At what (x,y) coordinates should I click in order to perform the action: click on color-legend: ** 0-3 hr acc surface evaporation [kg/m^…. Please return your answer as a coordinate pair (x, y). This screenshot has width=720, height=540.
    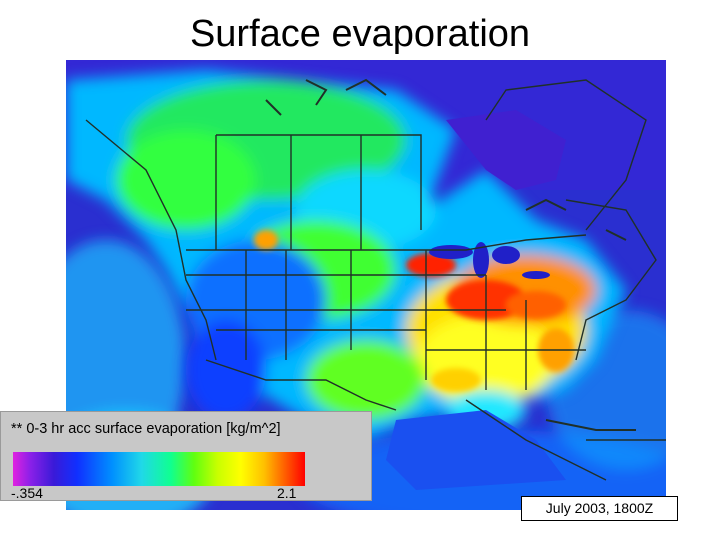
    Looking at the image, I should click on (186, 456).